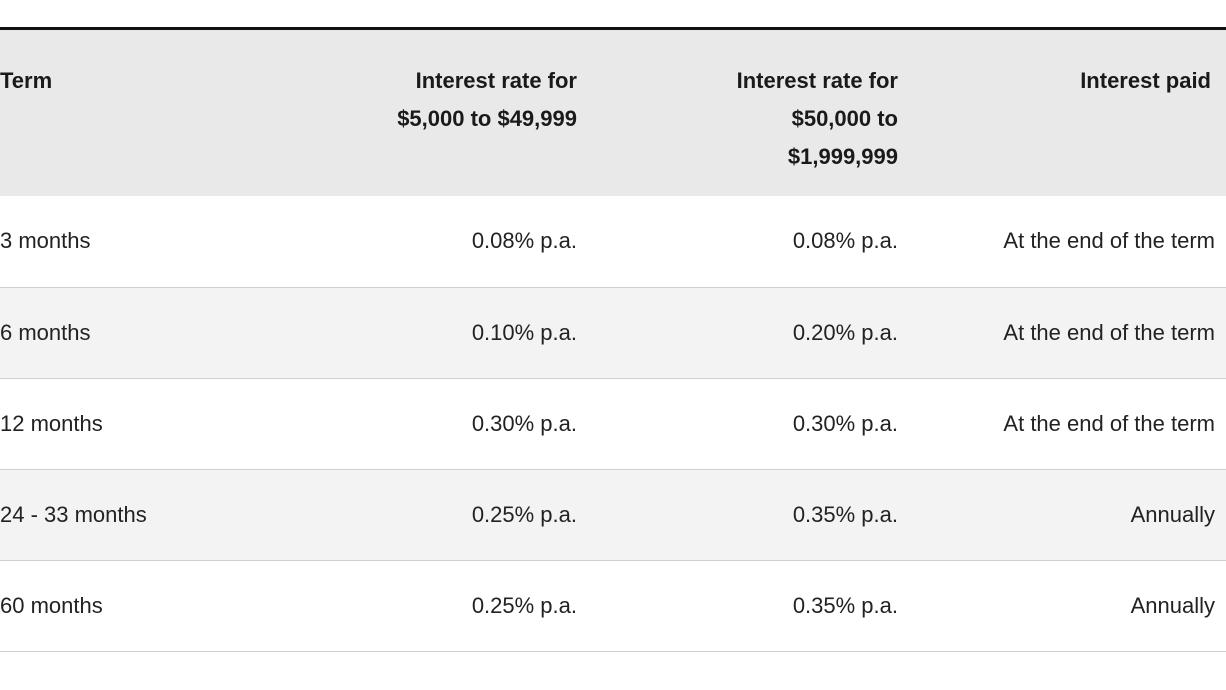 Image resolution: width=1226 pixels, height=690 pixels. Describe the element at coordinates (1067, 113) in the screenshot. I see `column-header-interest-paid: Interest paid` at that location.